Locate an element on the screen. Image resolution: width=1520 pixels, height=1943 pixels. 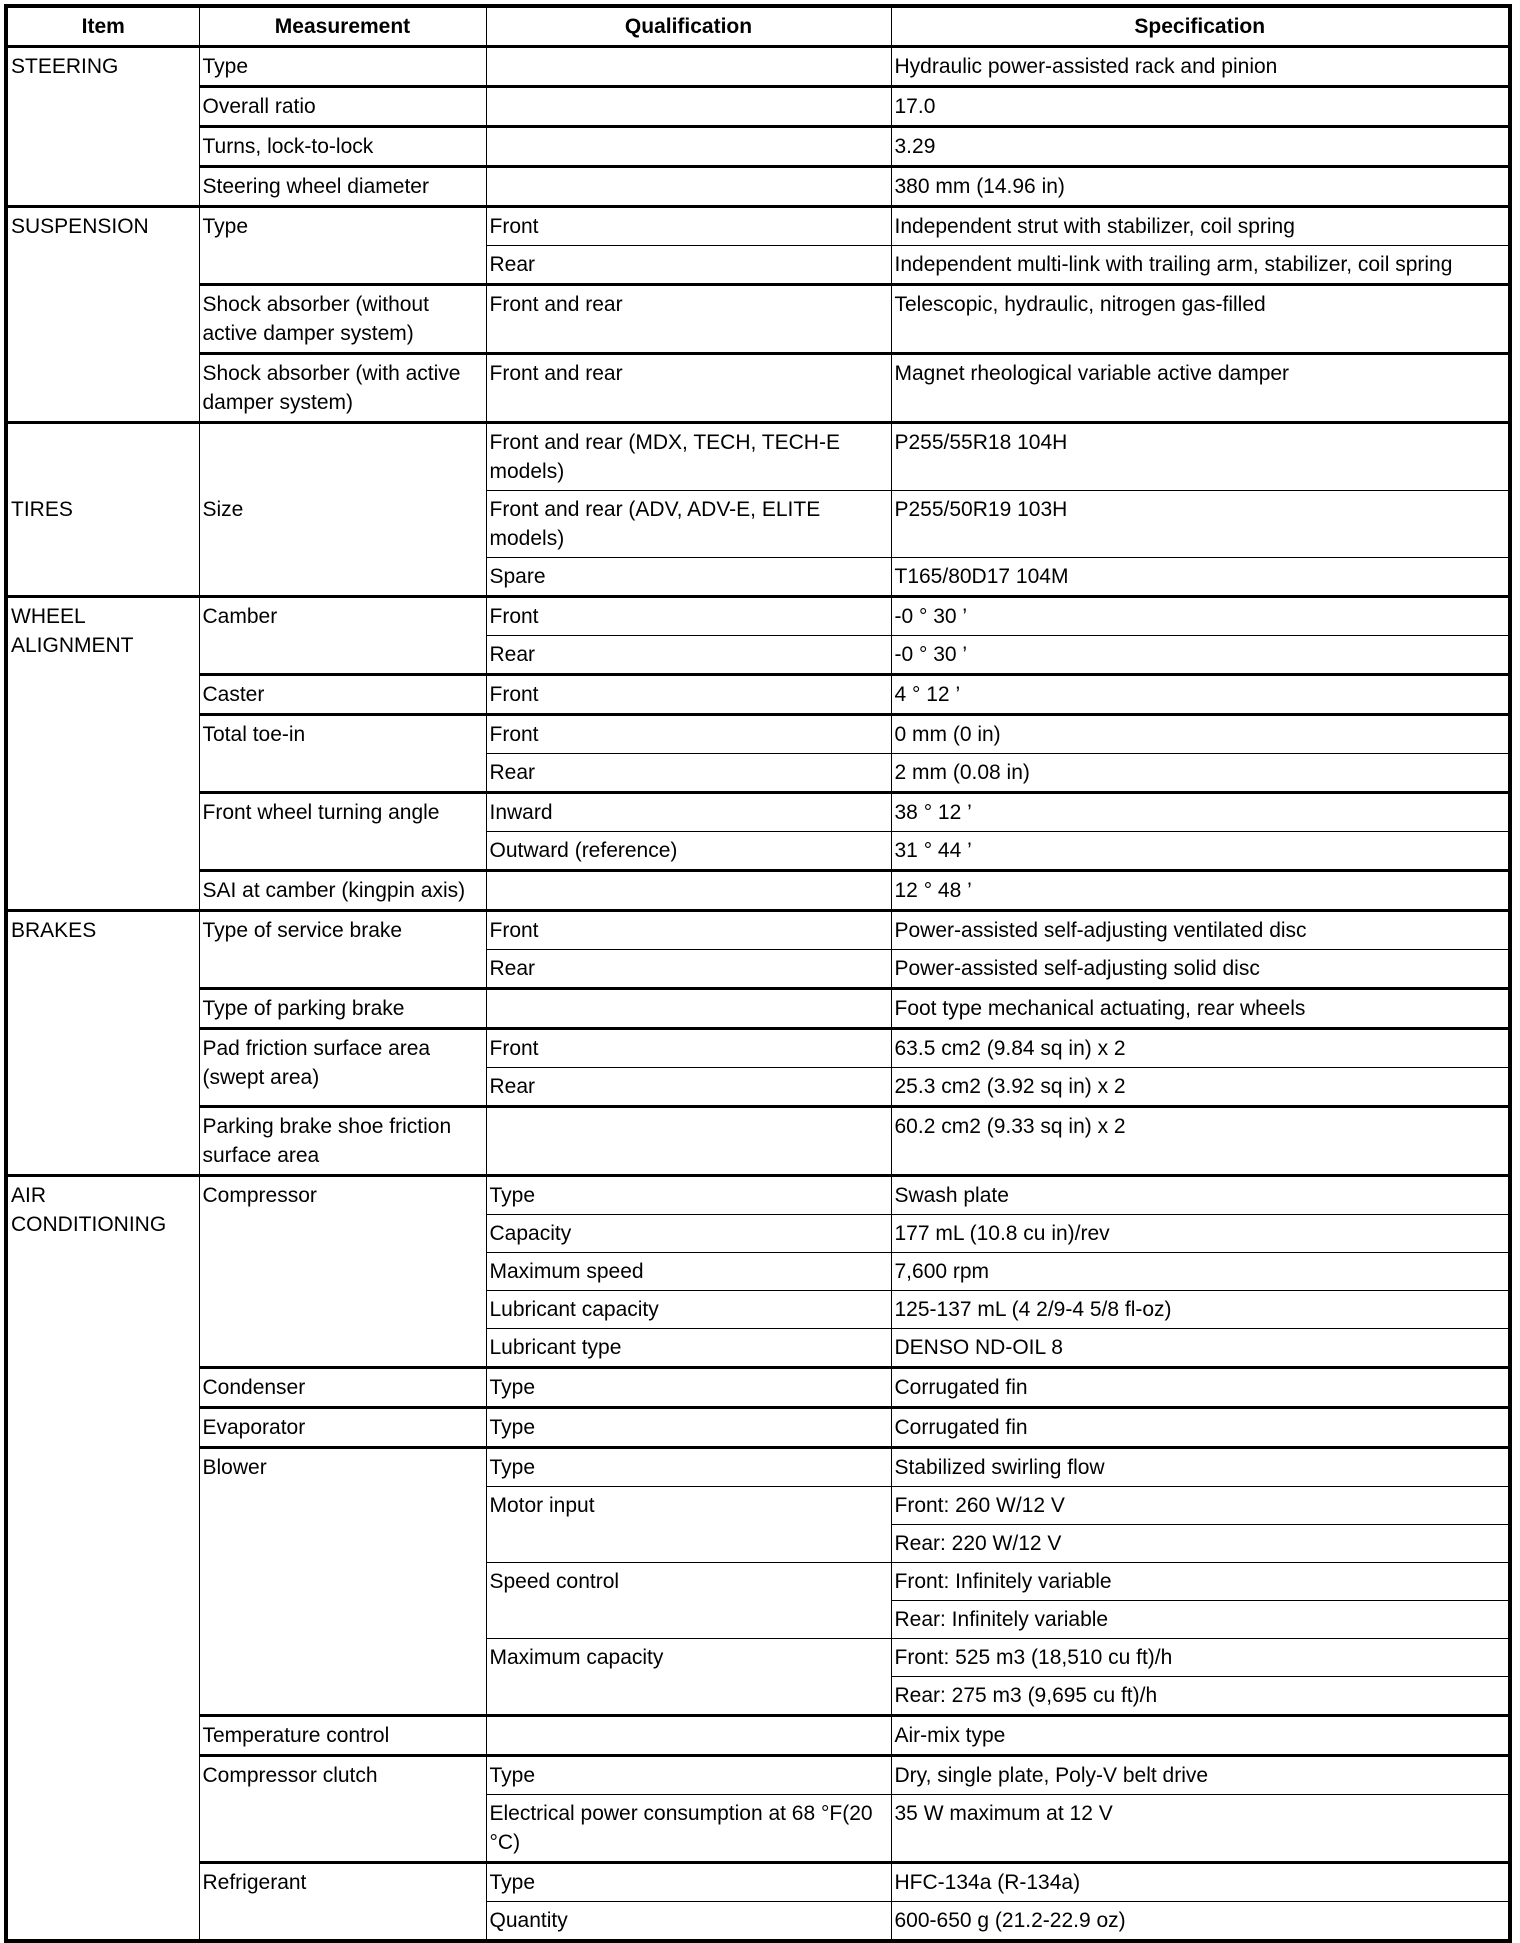
qualification-cell: Lubricant capacity is located at coordinates (688, 1309).